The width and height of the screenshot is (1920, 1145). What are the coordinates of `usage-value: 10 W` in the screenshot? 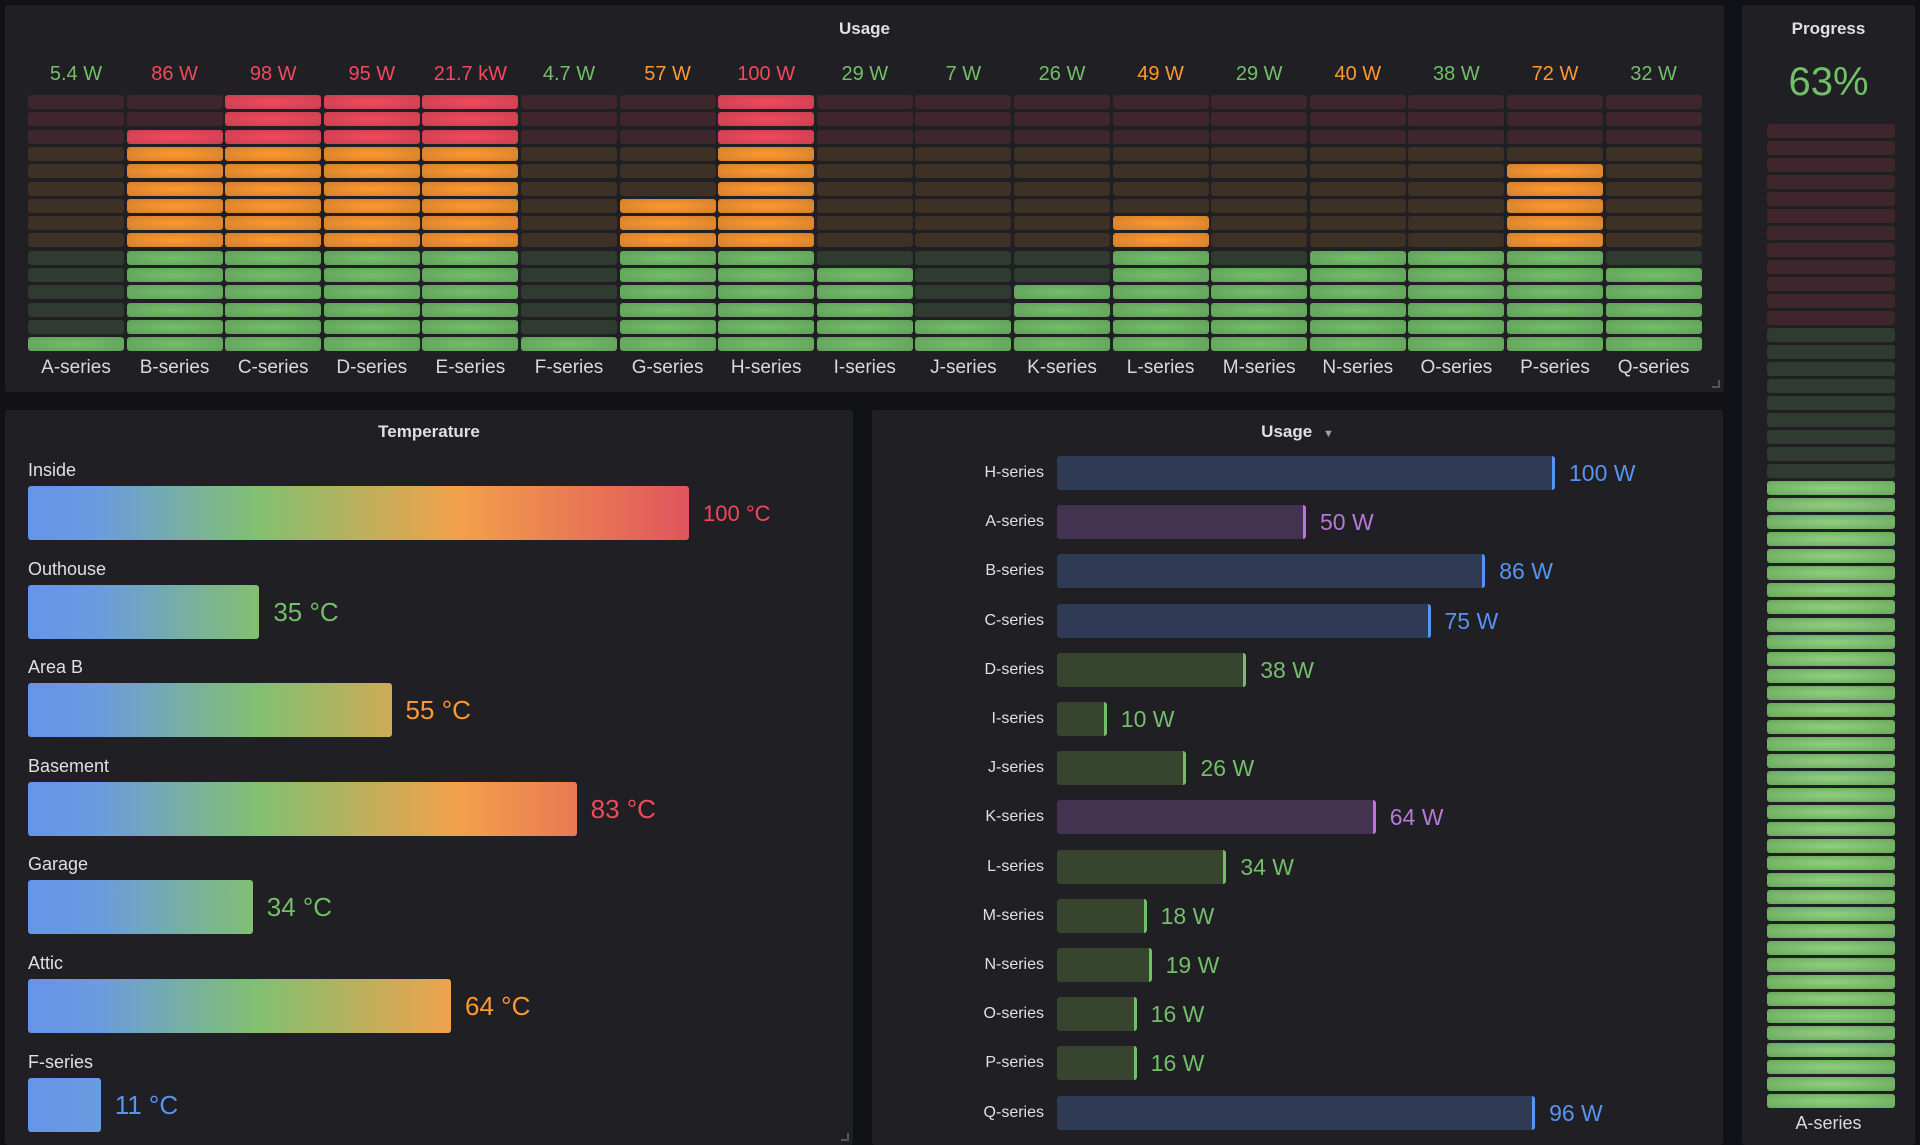 It's located at (1147, 719).